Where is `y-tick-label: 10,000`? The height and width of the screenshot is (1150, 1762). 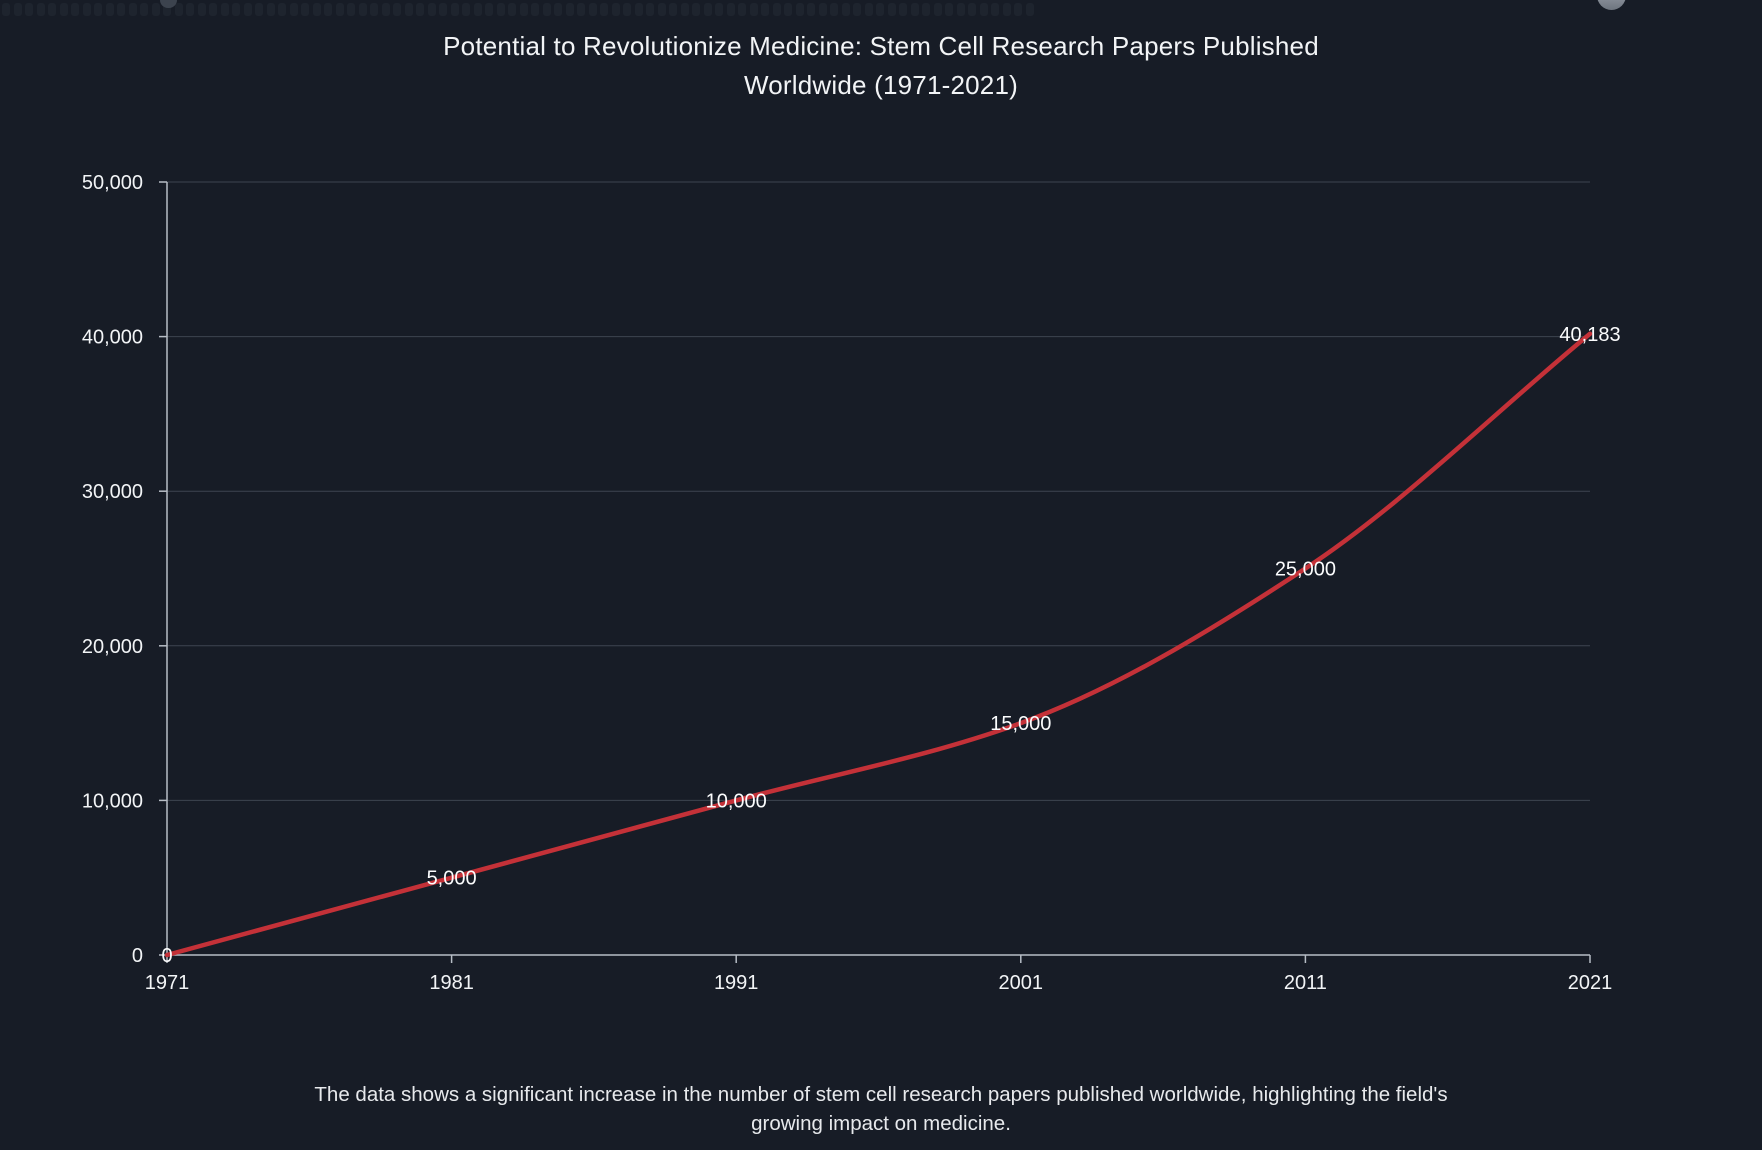 y-tick-label: 10,000 is located at coordinates (112, 801).